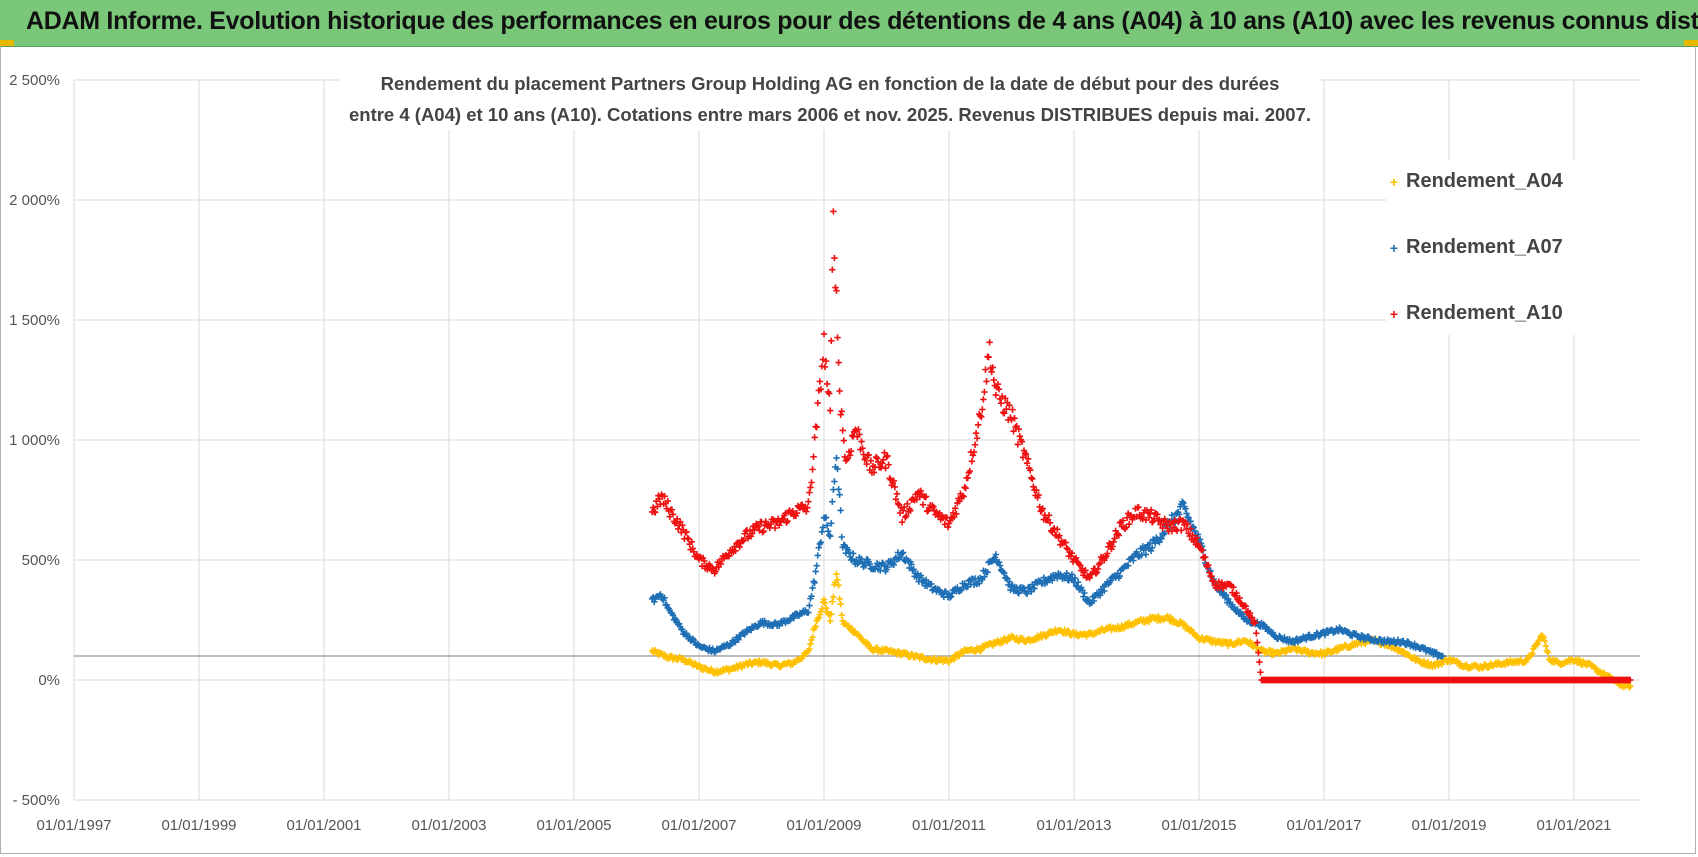 Image resolution: width=1698 pixels, height=857 pixels. Describe the element at coordinates (198, 825) in the screenshot. I see `x-tick-label: 01/01/1999` at that location.